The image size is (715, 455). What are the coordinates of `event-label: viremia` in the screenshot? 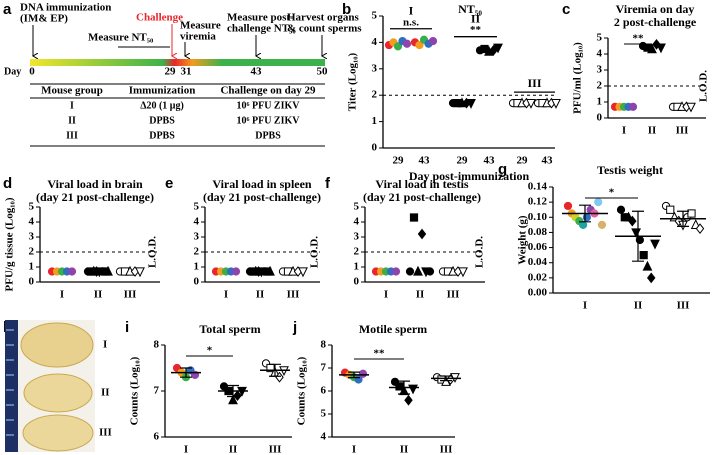 It's located at (198, 37).